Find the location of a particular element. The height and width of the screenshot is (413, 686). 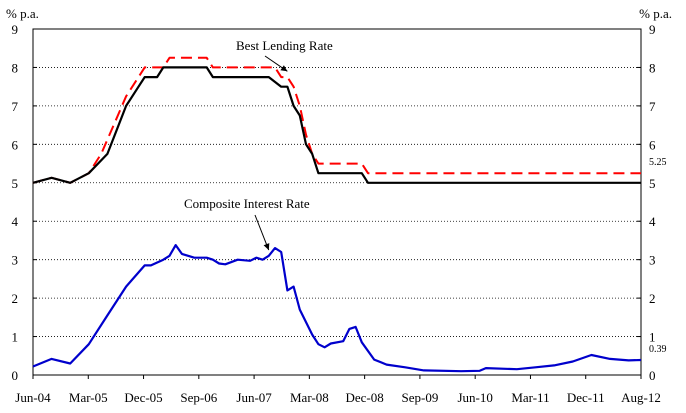

annotation-arrowhead-composite is located at coordinates (266, 247).